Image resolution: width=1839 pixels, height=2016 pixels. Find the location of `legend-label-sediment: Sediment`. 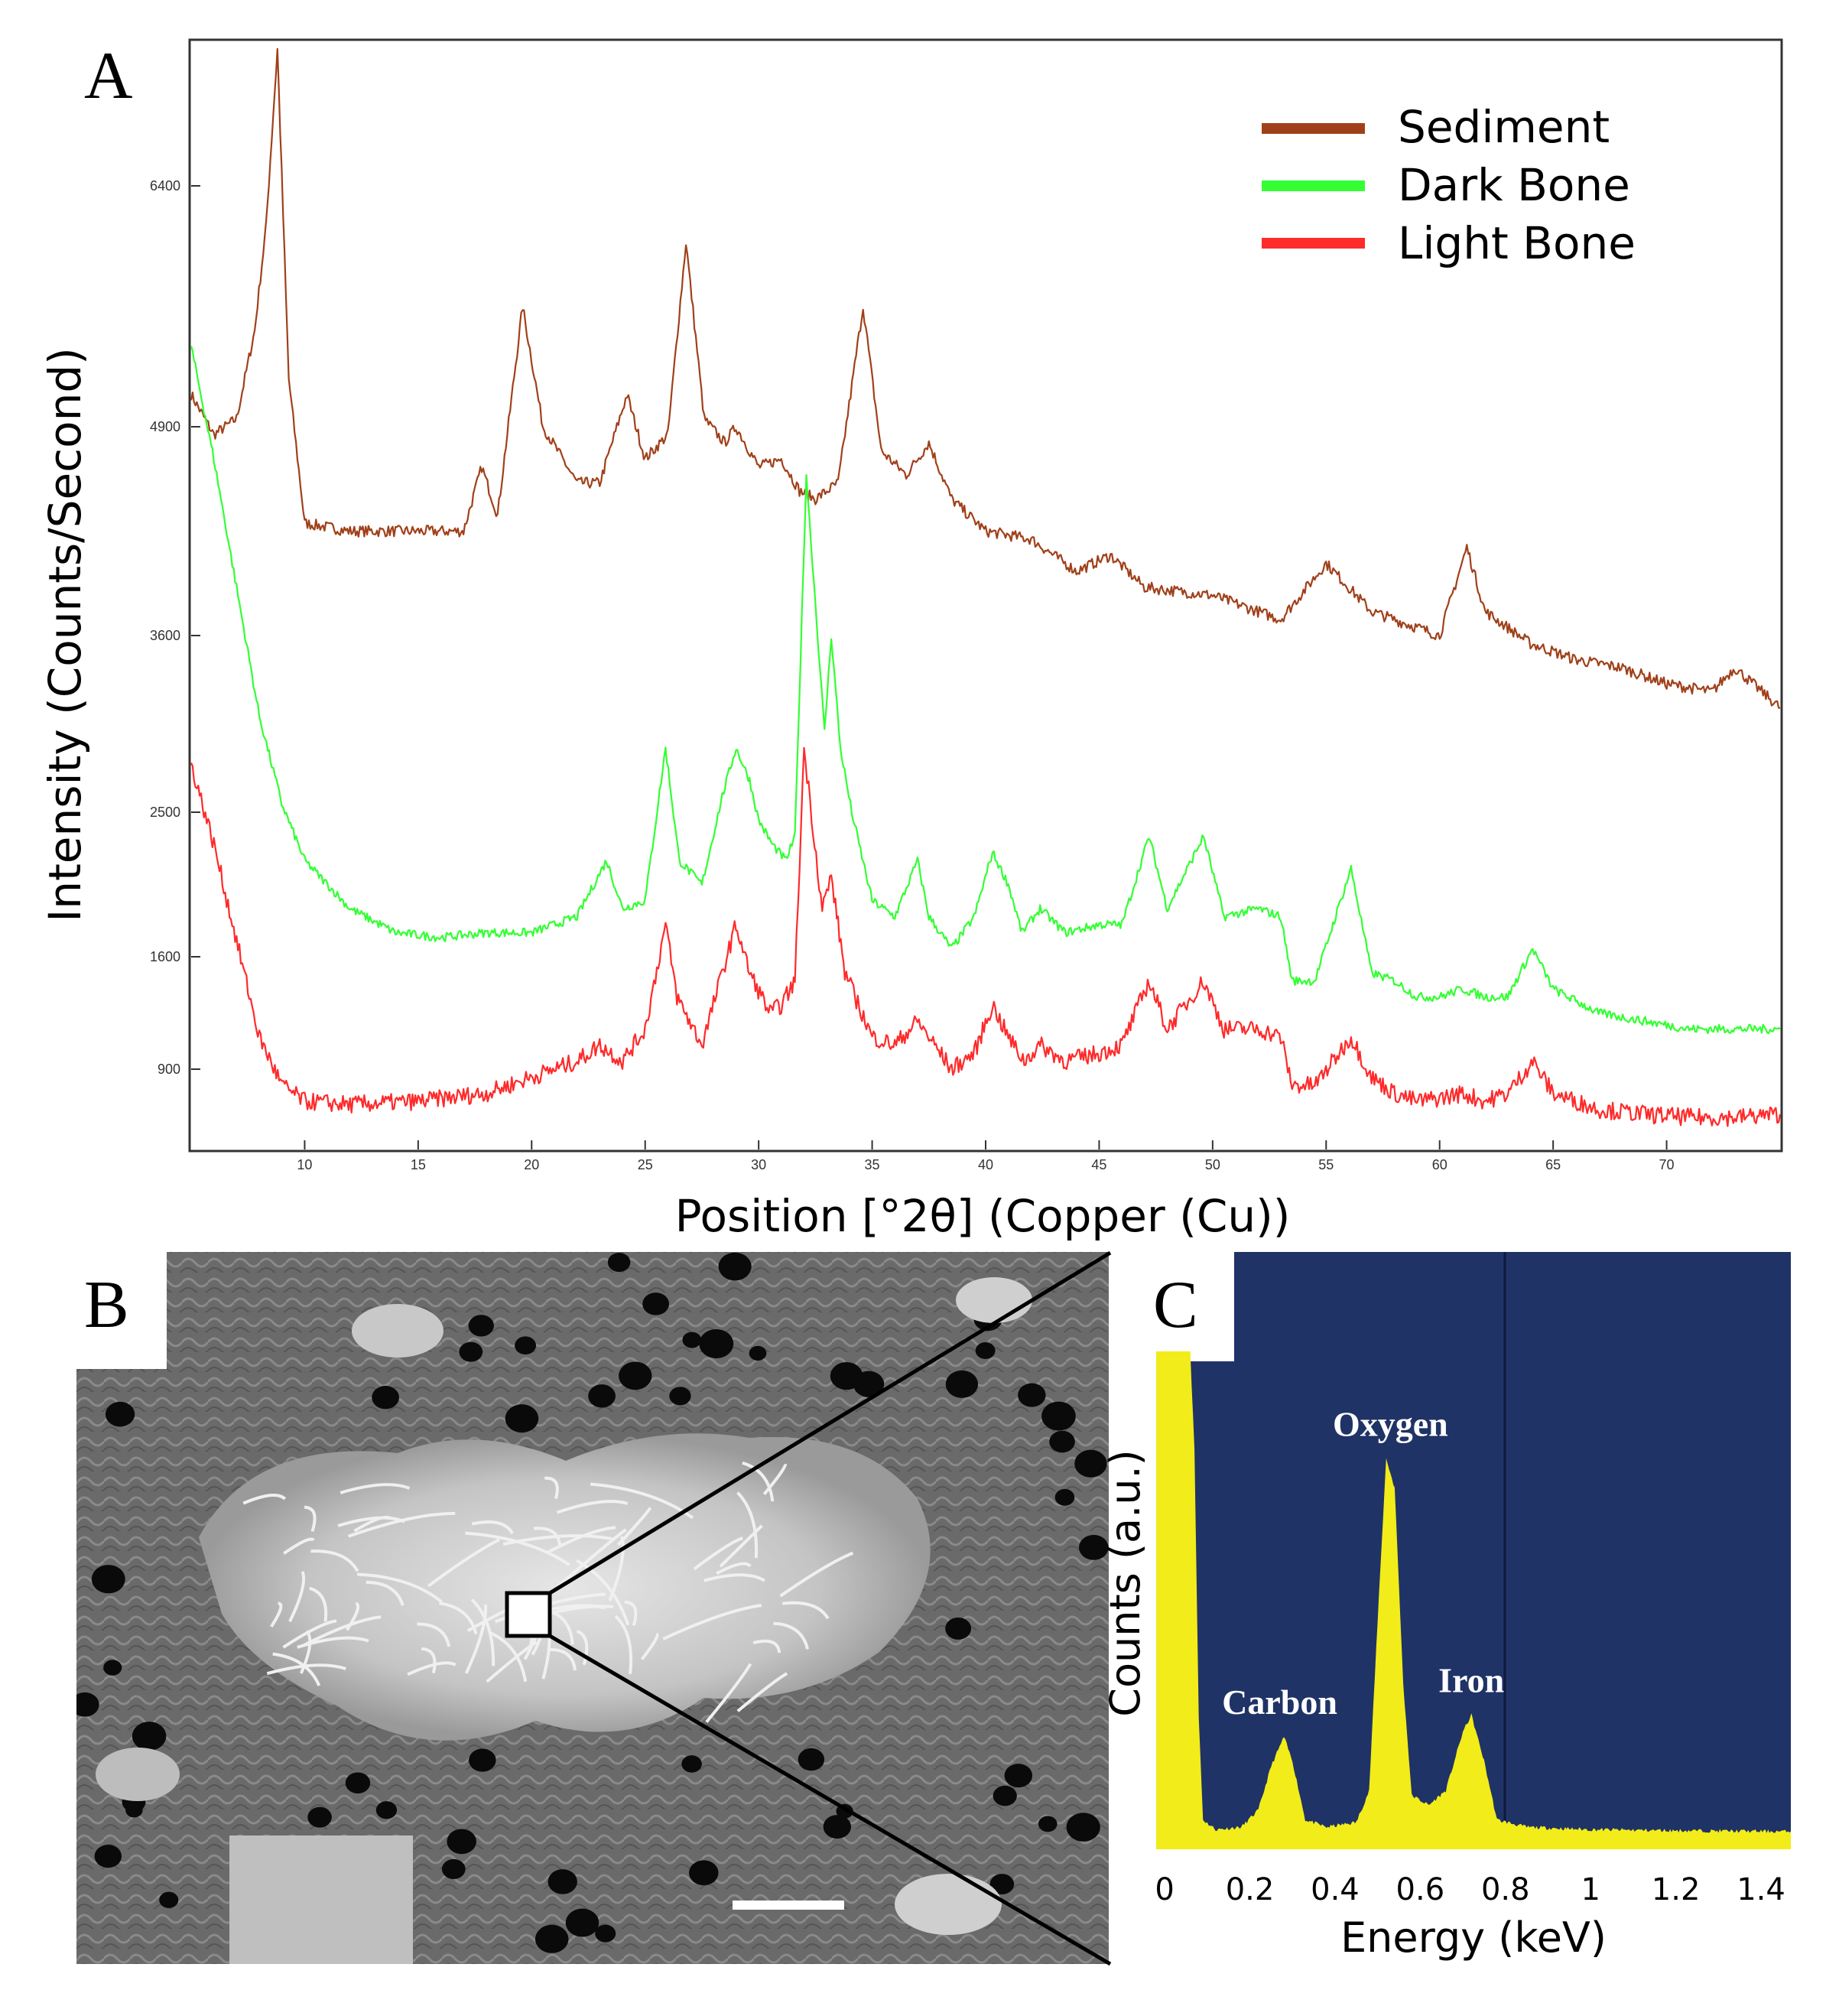

legend-label-sediment: Sediment is located at coordinates (1504, 127).